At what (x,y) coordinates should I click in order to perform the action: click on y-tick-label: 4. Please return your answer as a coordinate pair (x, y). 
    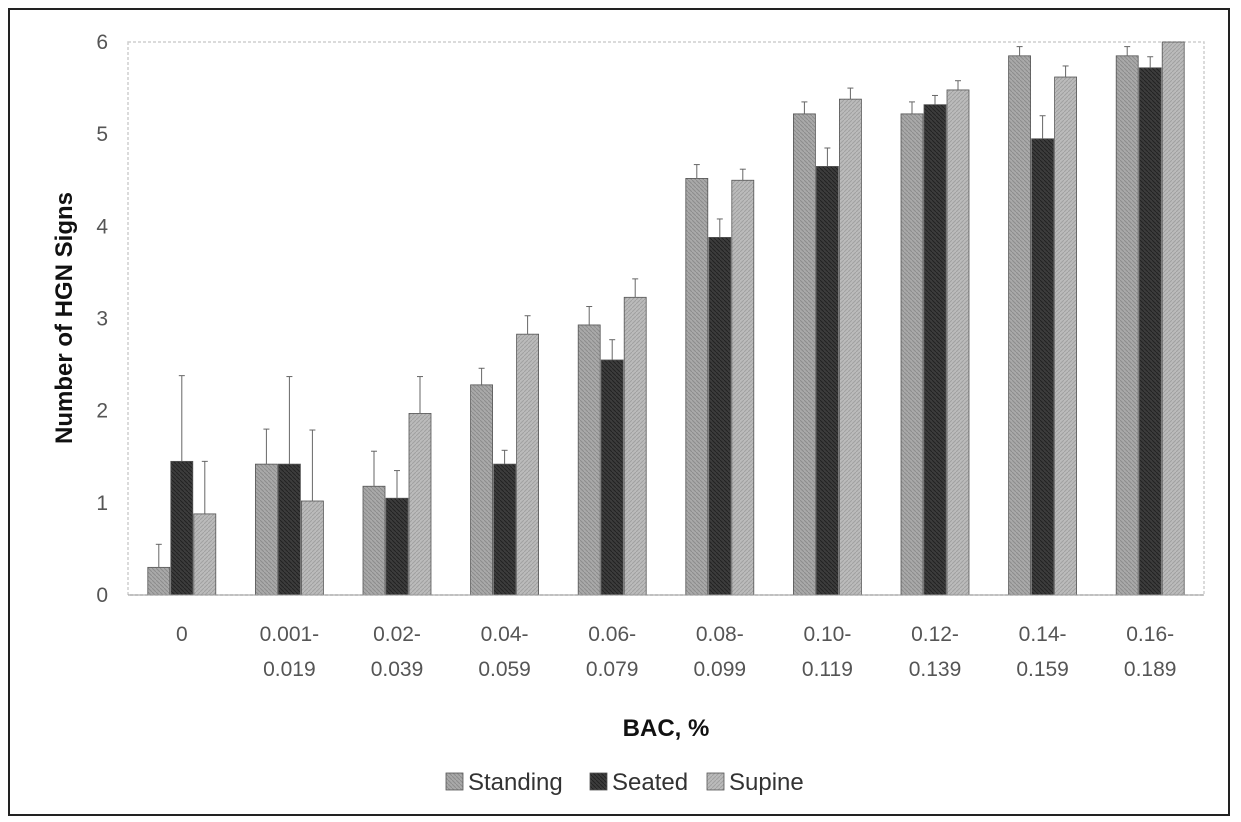
    Looking at the image, I should click on (102, 226).